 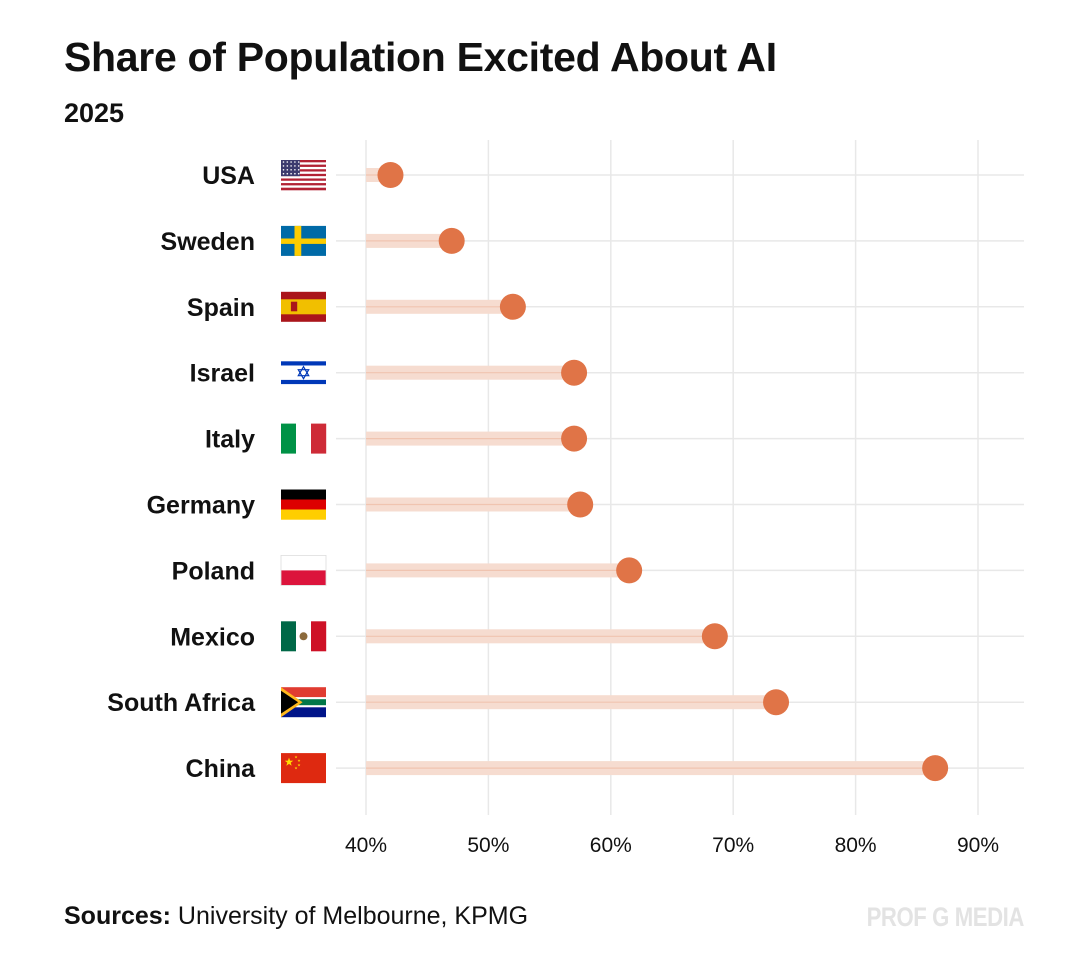 I want to click on source-note: Sources: University of Melbourne, KPMG, so click(x=296, y=916).